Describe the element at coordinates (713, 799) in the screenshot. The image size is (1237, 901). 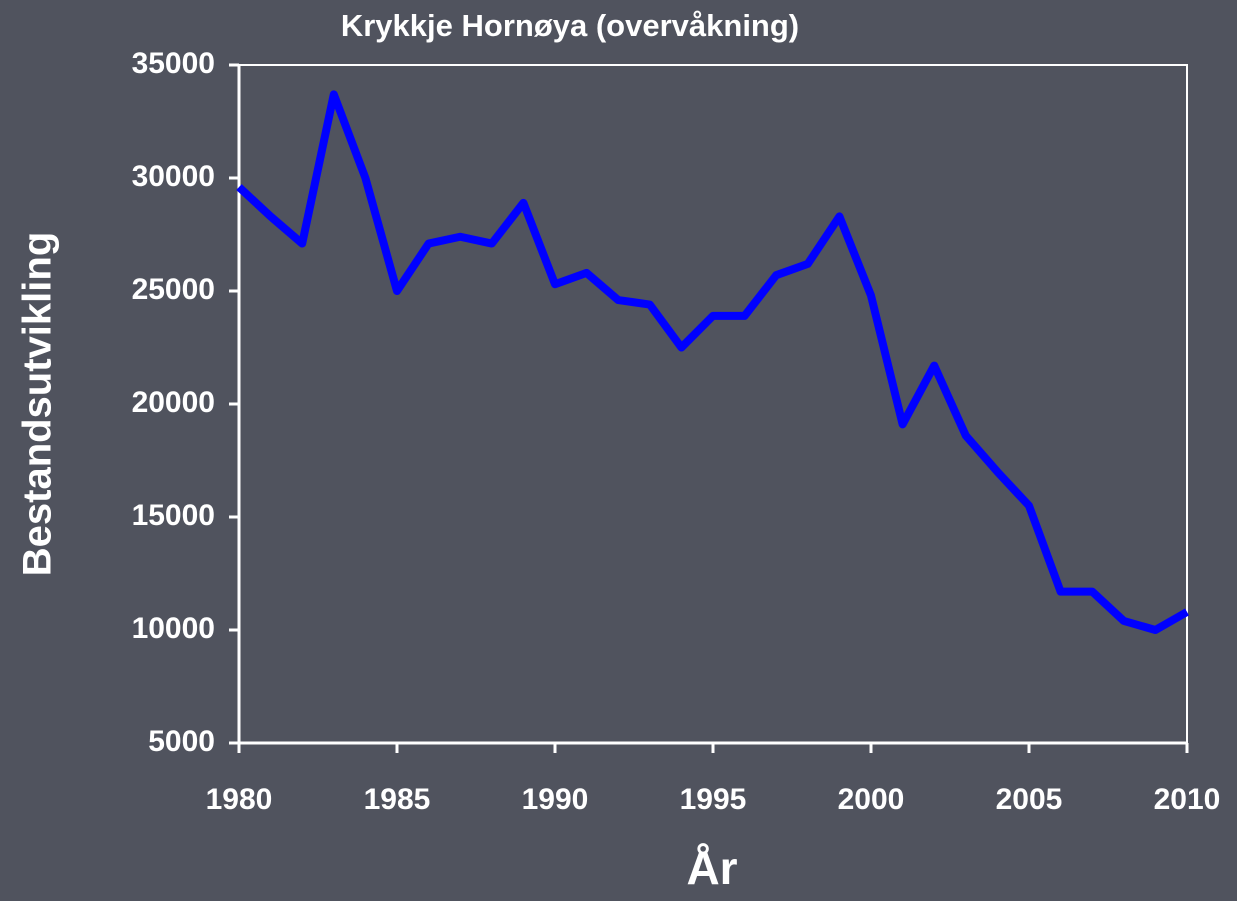
I see `x-tick-label: 1995` at that location.